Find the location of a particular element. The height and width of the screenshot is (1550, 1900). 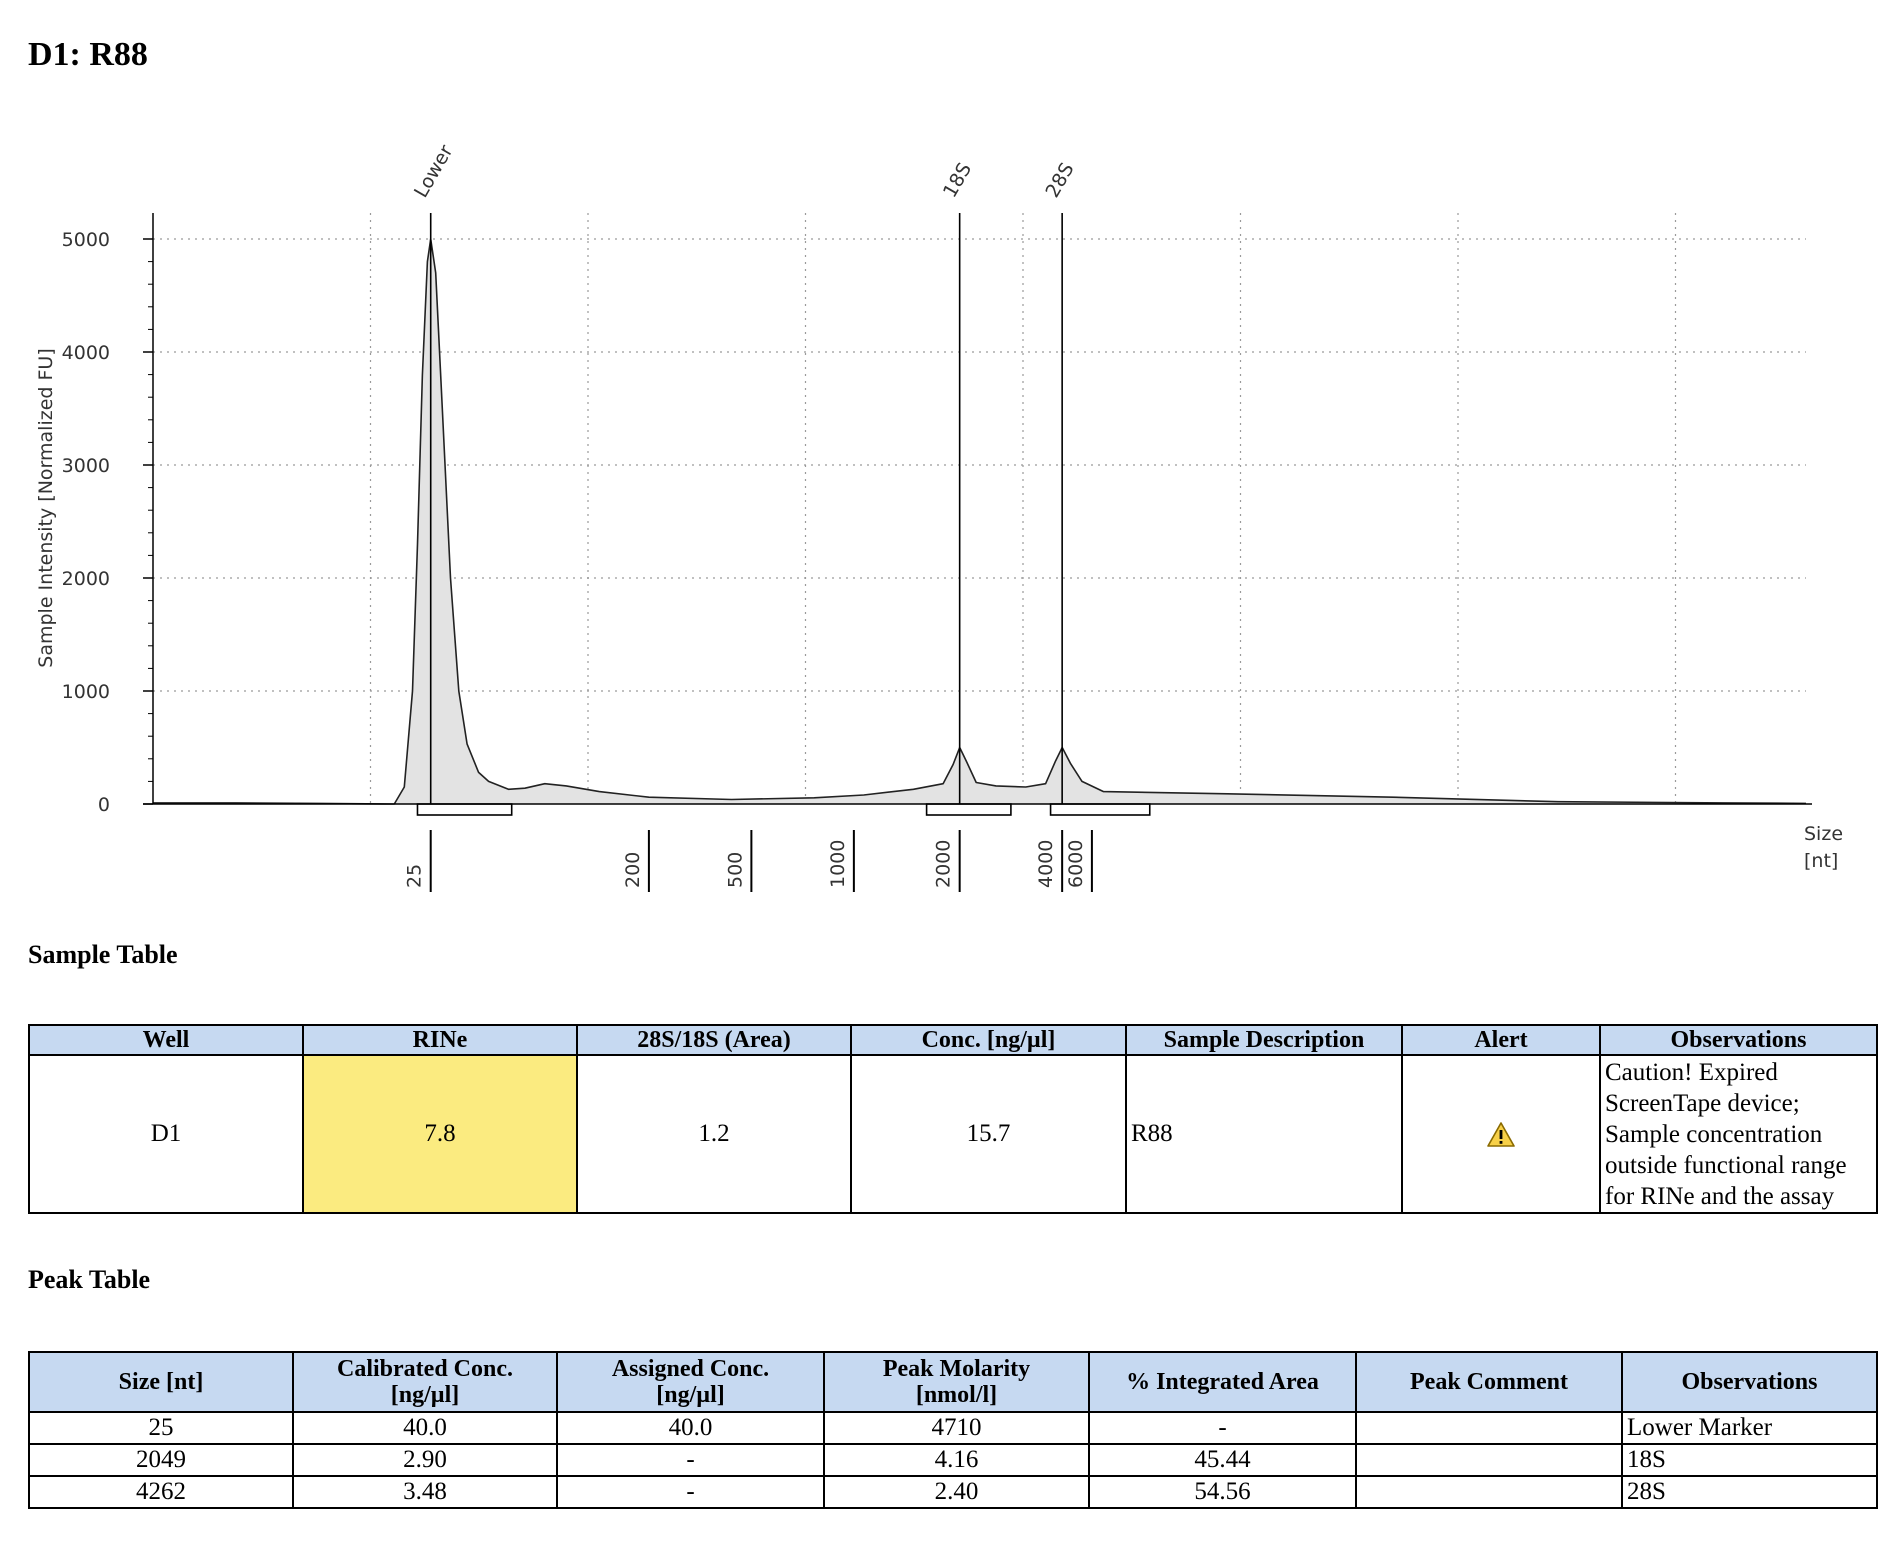

observation-line: ScreenTape device; is located at coordinates (1702, 1103).